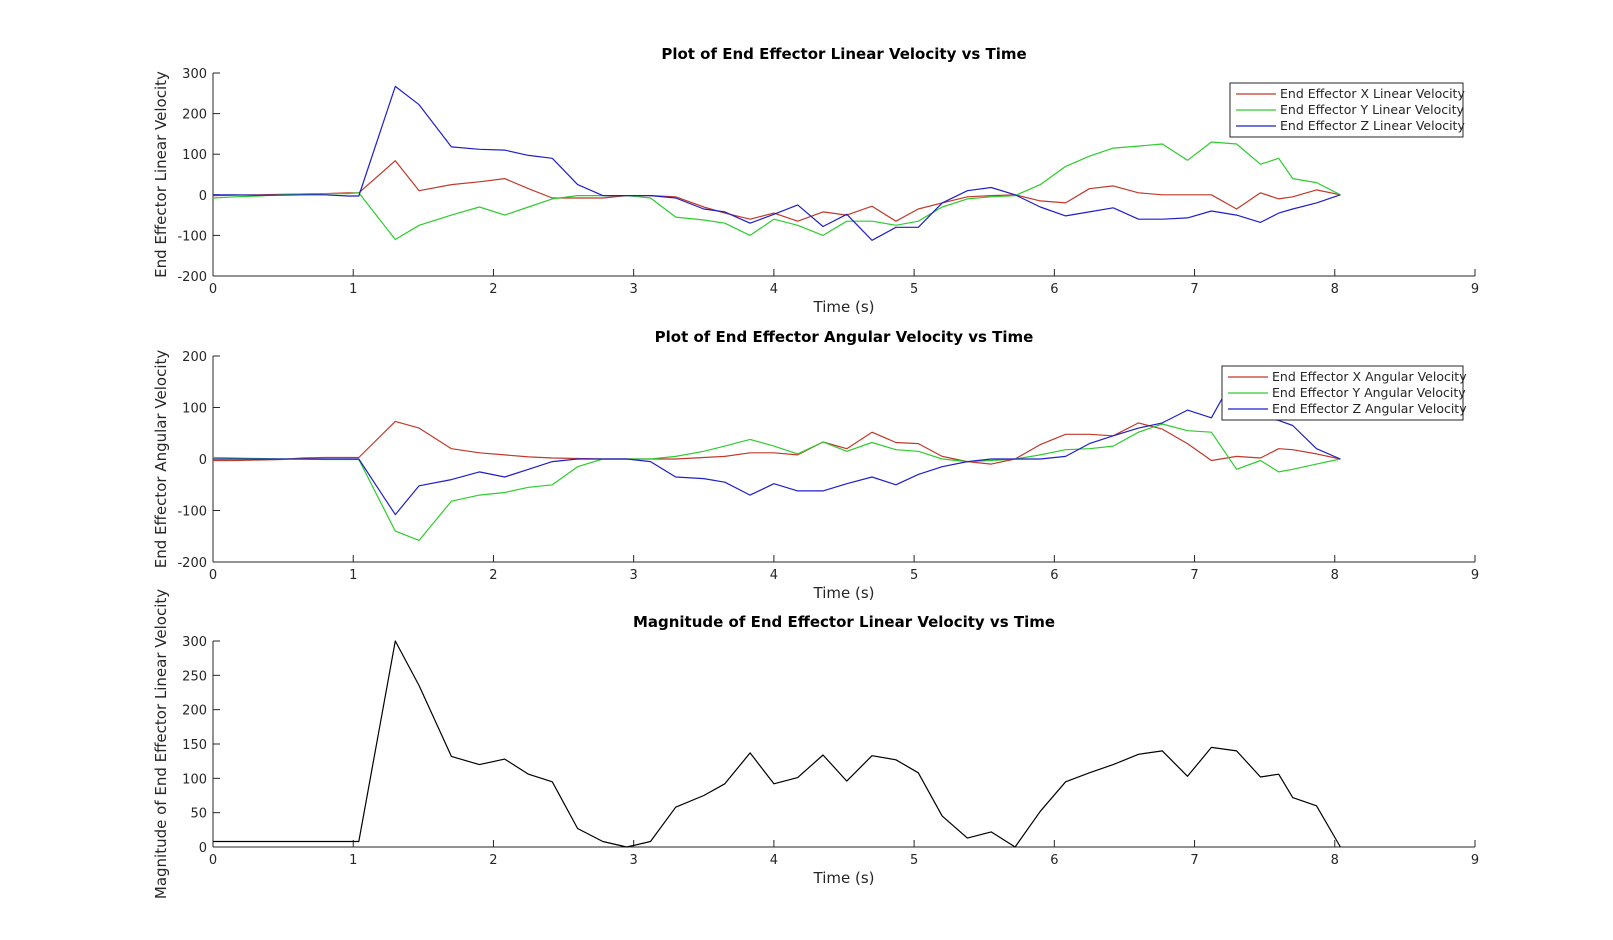 The width and height of the screenshot is (1613, 940). I want to click on legend-entry-label: End Effector Z Linear Velocity, so click(1372, 125).